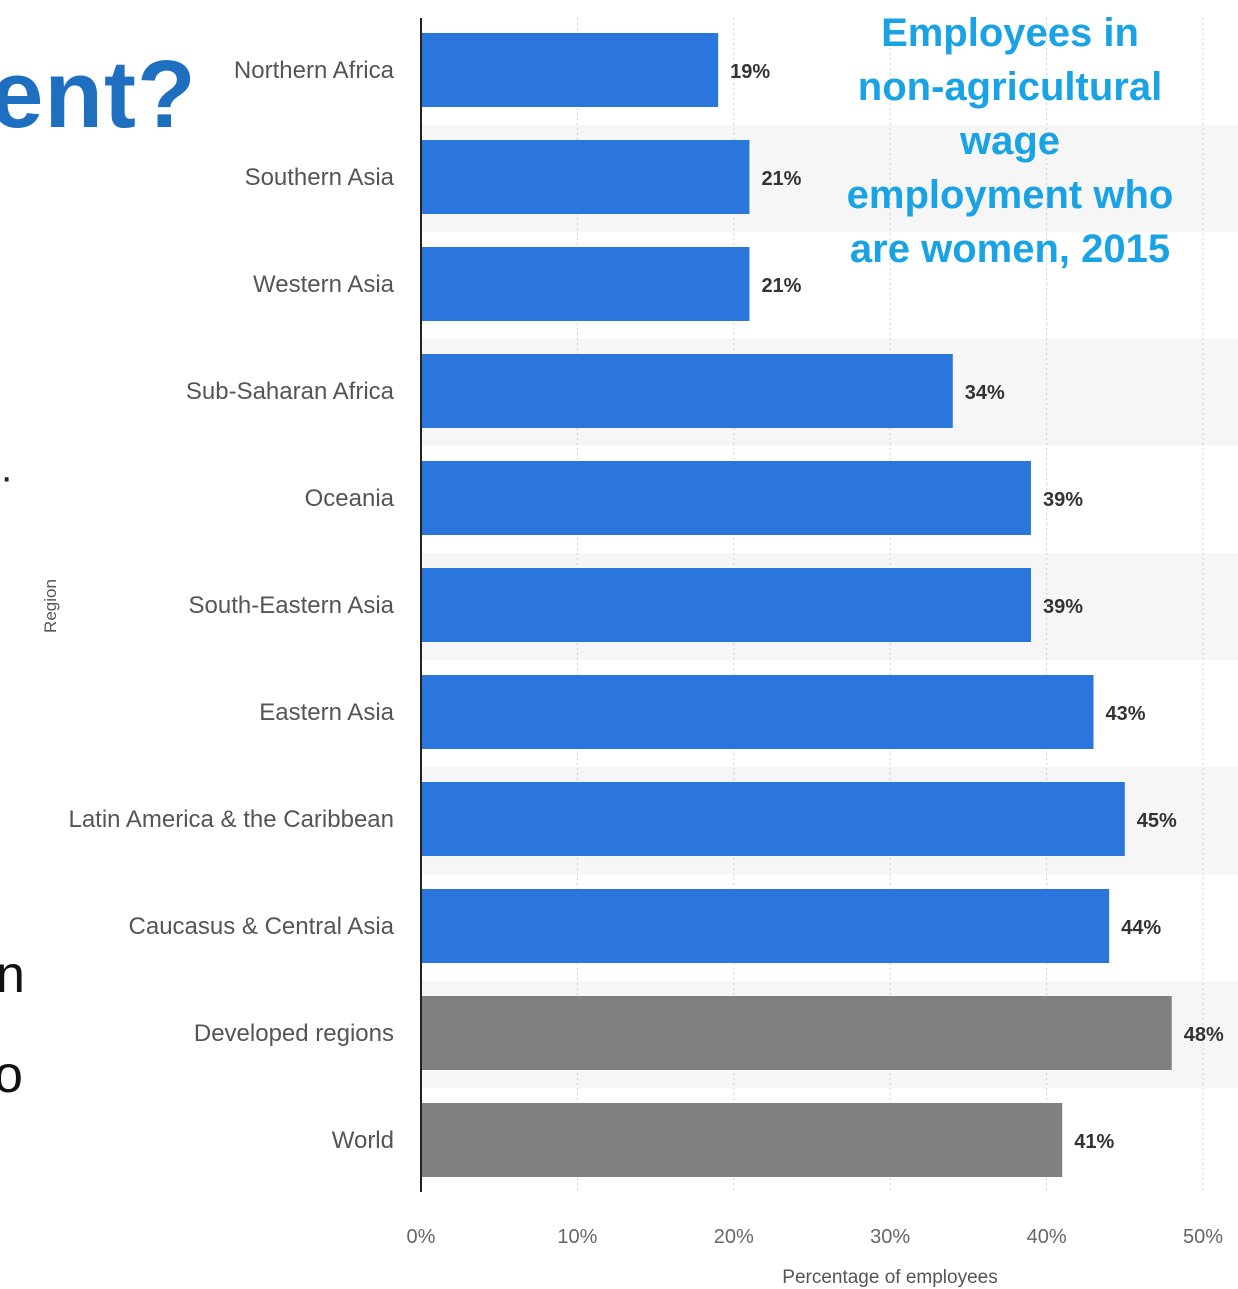 Image resolution: width=1238 pixels, height=1289 pixels. I want to click on category-label: Oceania, so click(350, 498).